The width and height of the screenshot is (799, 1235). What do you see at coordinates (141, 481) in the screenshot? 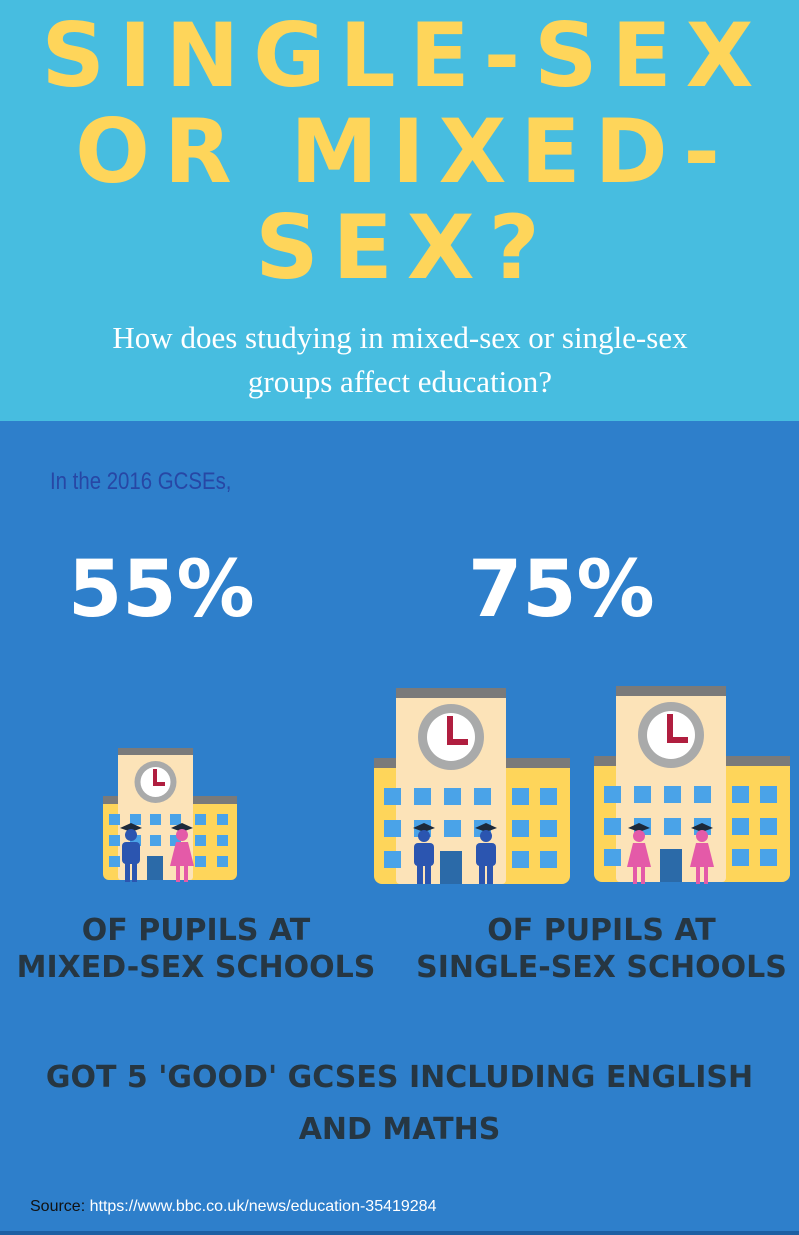
I see `intro-text: In the 2016 GCSEs,` at bounding box center [141, 481].